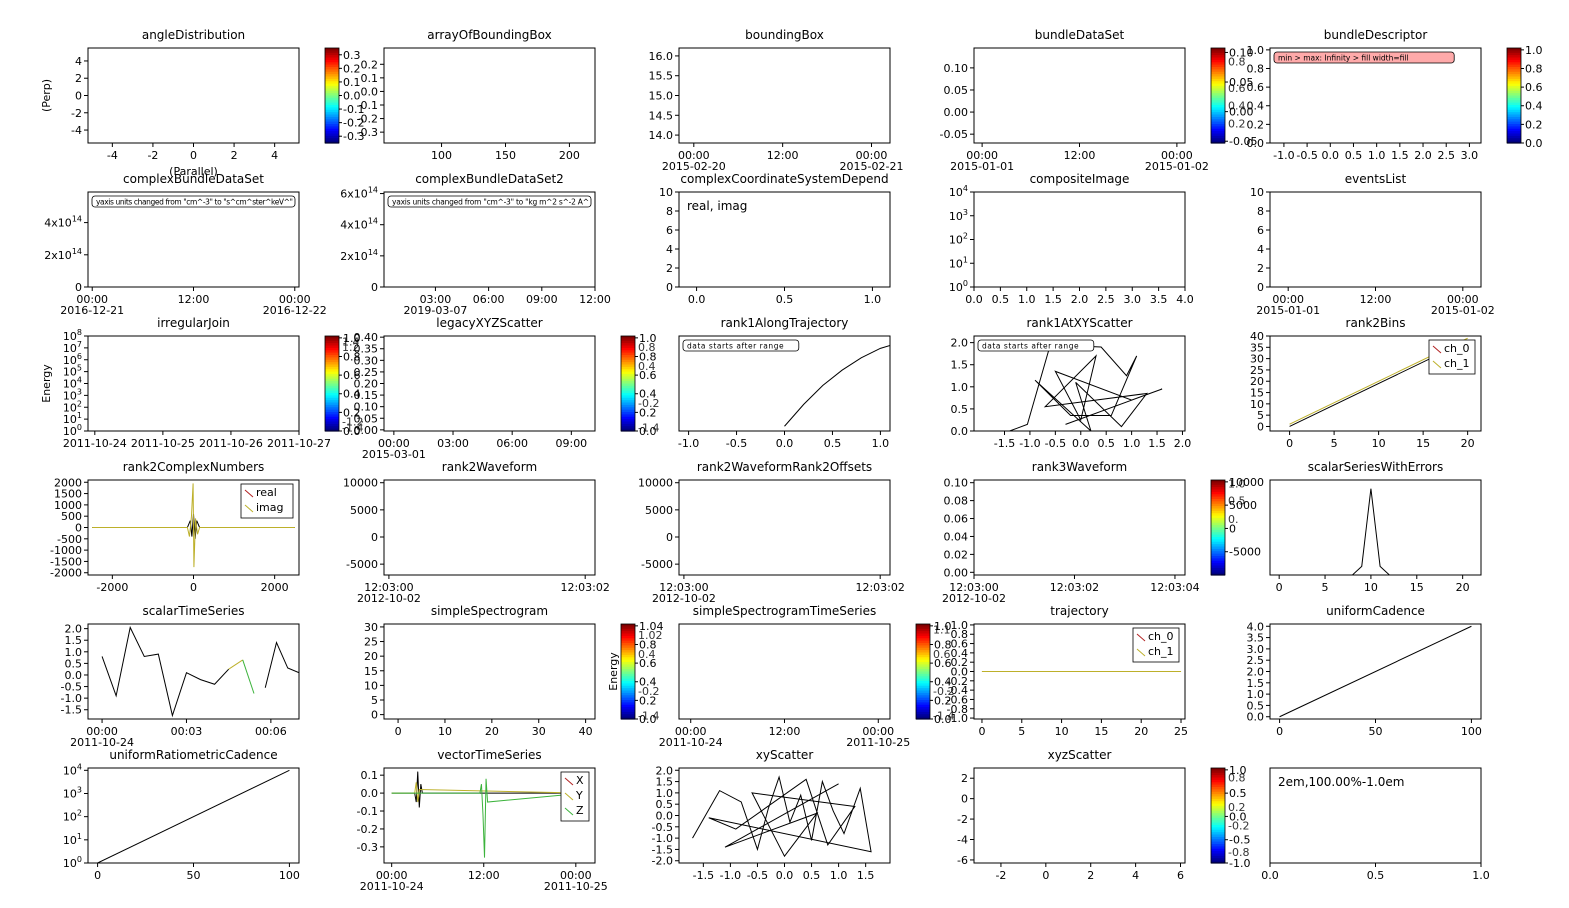  Describe the element at coordinates (352, 68) in the screenshot. I see `colorbar-tick-label: 0.2` at that location.